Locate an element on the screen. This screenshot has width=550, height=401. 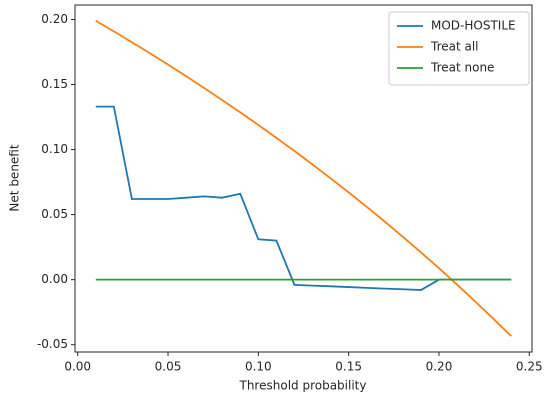
x-tick-label: 0.25 is located at coordinates (529, 367).